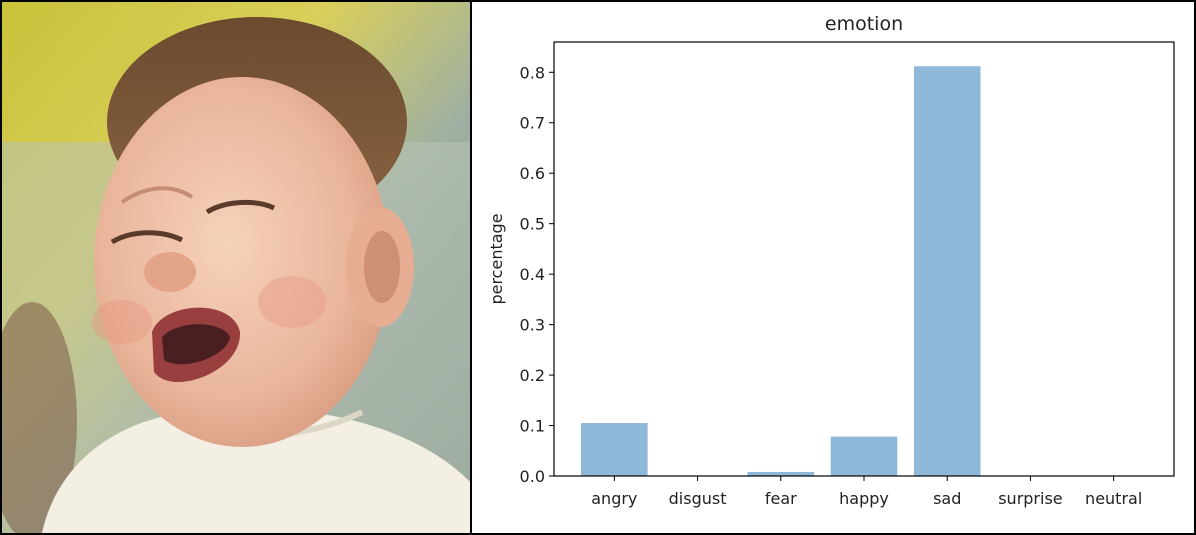 This screenshot has width=1196, height=535. I want to click on y-tick-label: 0.4, so click(532, 274).